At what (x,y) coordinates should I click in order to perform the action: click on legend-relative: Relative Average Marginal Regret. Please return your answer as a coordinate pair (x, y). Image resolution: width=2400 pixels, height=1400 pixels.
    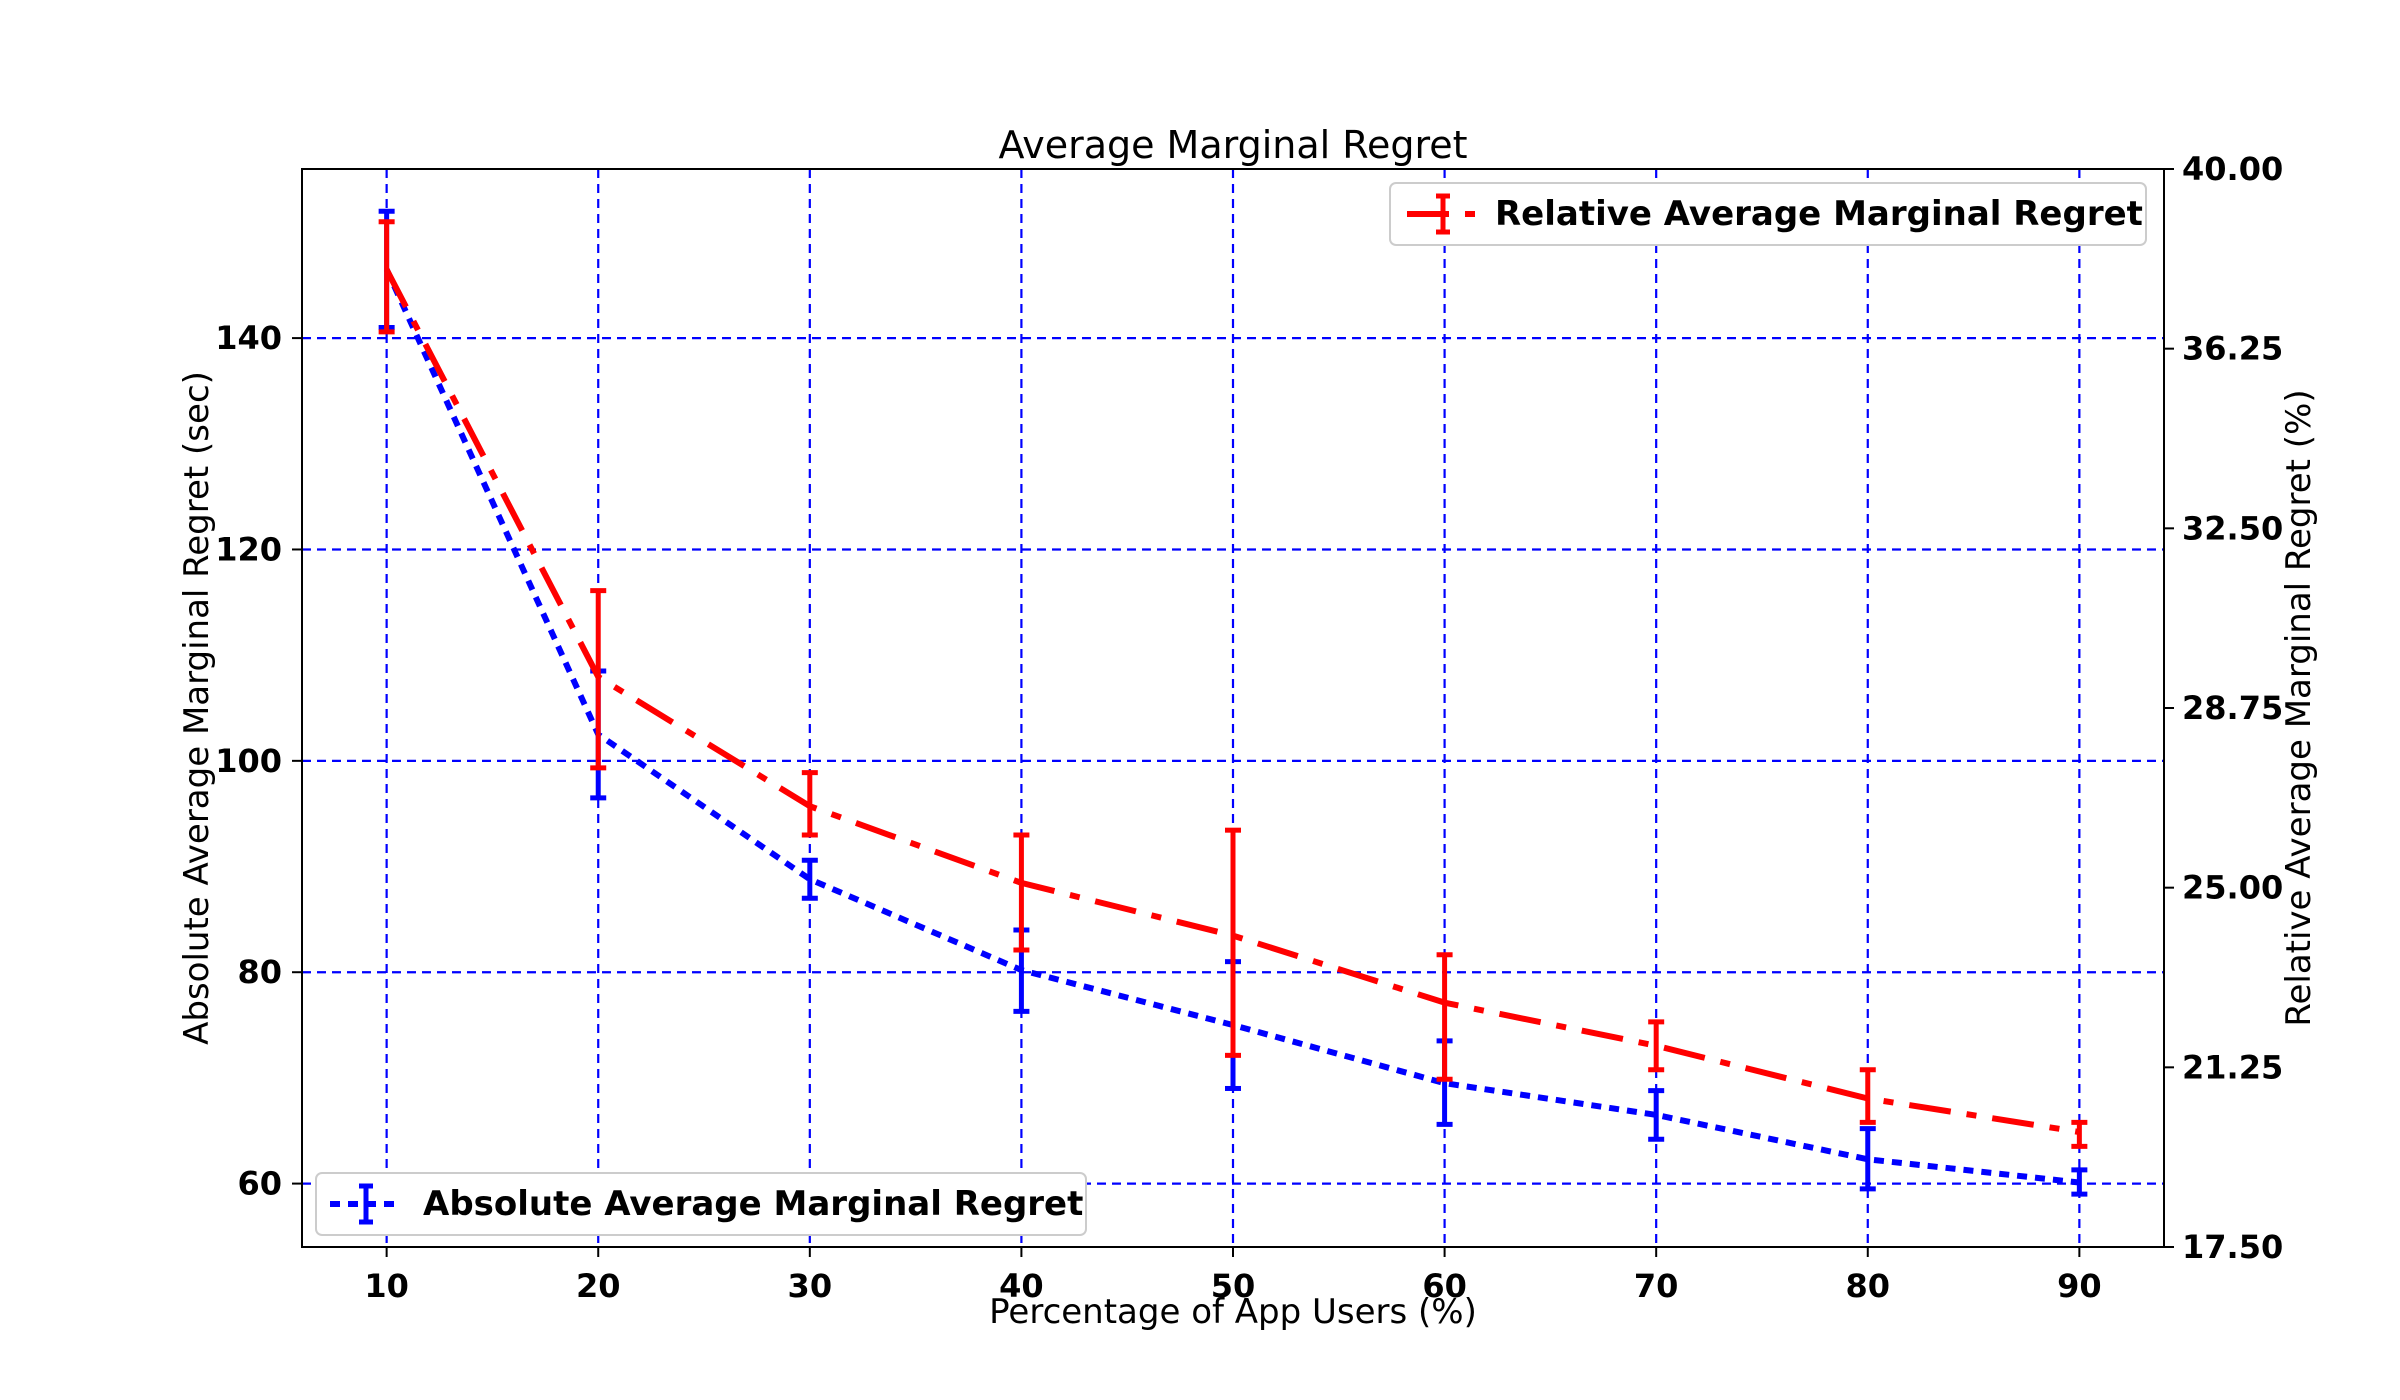
    Looking at the image, I should click on (1768, 214).